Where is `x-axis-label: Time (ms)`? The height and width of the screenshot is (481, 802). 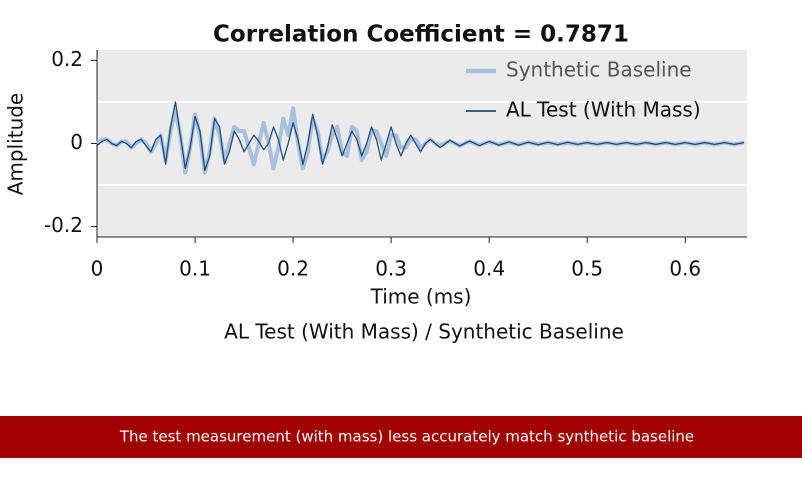
x-axis-label: Time (ms) is located at coordinates (421, 297).